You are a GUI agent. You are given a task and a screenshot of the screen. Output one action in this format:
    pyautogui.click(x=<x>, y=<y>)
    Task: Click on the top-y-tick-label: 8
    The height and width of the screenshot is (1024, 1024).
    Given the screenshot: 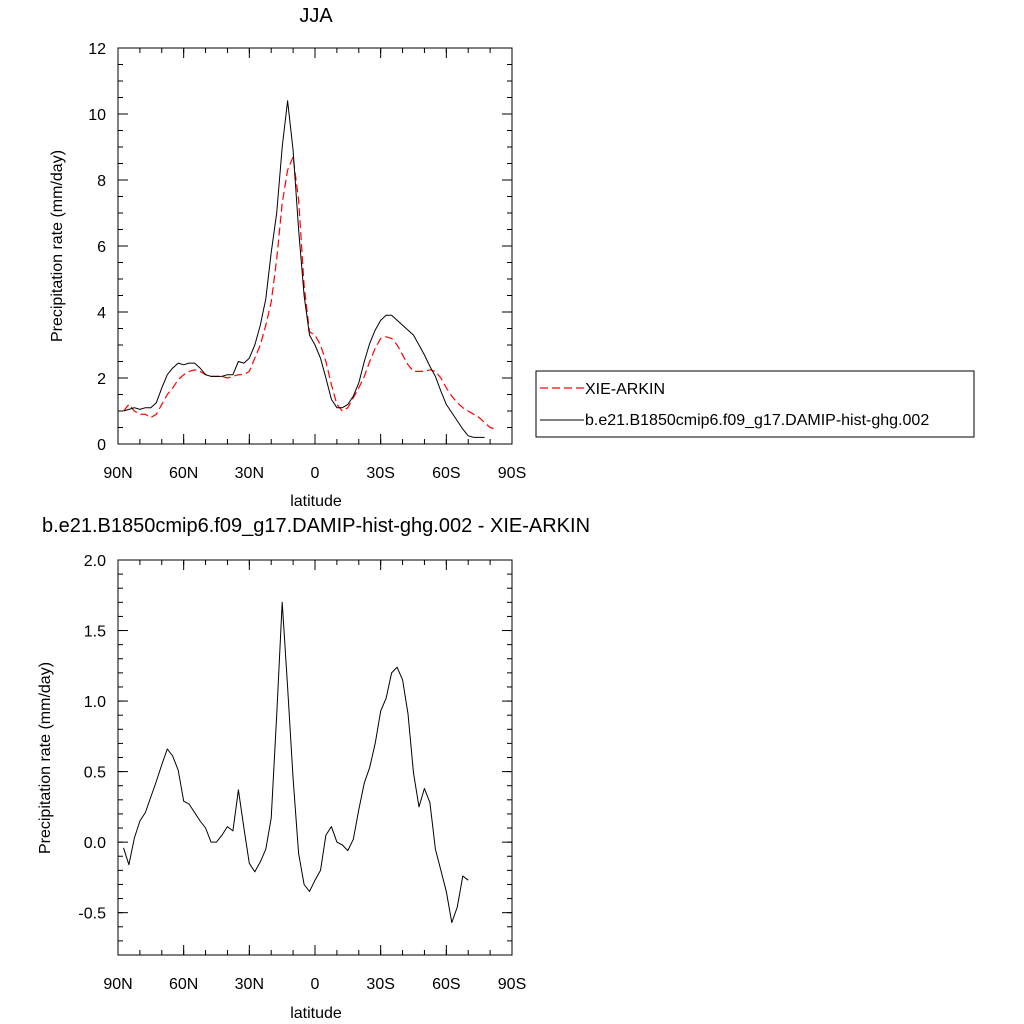 What is the action you would take?
    pyautogui.click(x=101, y=181)
    